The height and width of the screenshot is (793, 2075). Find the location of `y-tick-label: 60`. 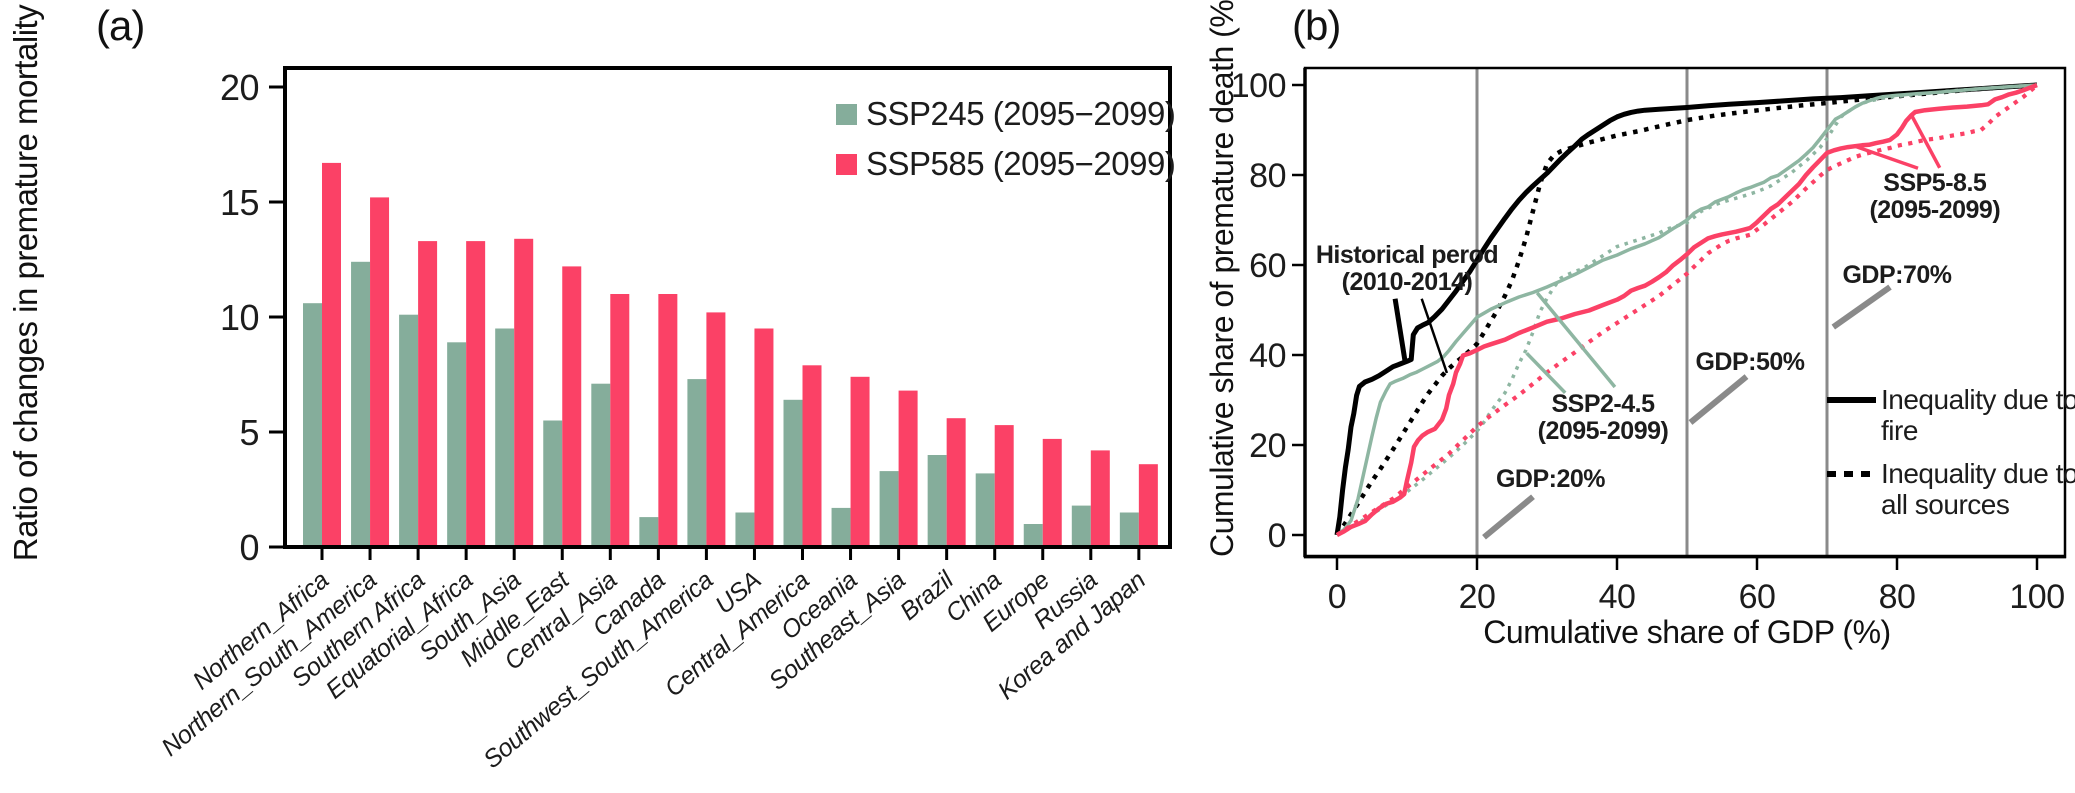

y-tick-label: 60 is located at coordinates (1267, 266).